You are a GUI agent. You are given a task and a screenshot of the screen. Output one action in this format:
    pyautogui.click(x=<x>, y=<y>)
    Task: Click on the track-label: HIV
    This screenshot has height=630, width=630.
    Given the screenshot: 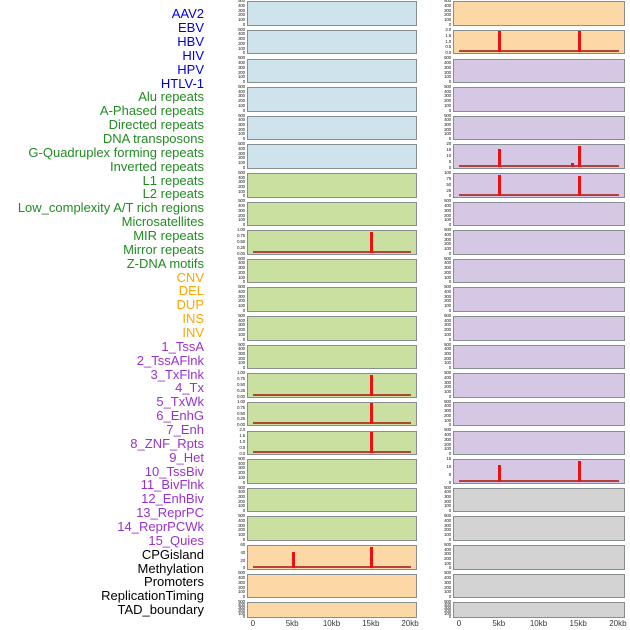 What is the action you would take?
    pyautogui.click(x=193, y=55)
    